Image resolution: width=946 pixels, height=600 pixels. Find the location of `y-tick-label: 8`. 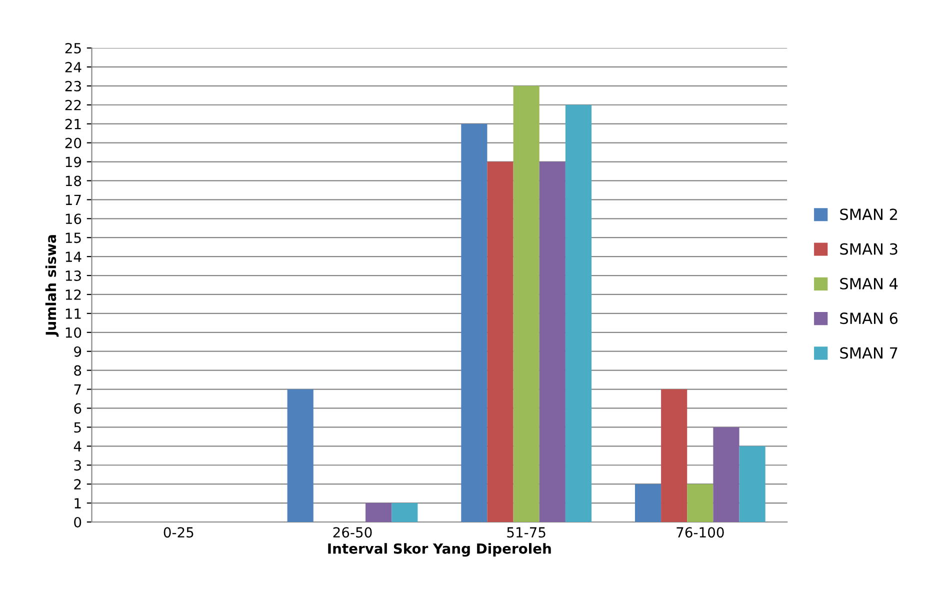

y-tick-label: 8 is located at coordinates (78, 370).